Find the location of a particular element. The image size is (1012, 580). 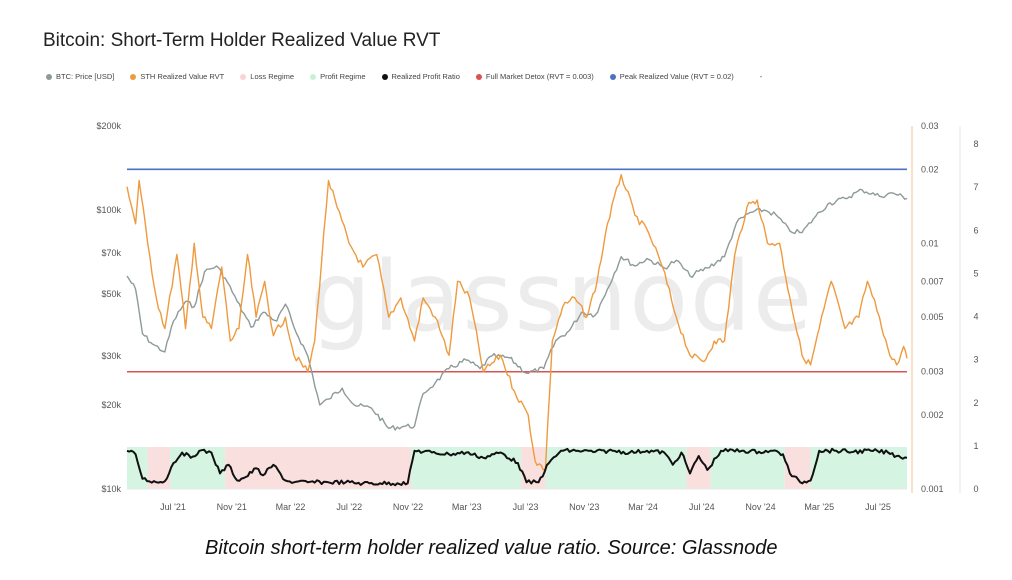

legend-item: Profit Regime is located at coordinates (338, 76).